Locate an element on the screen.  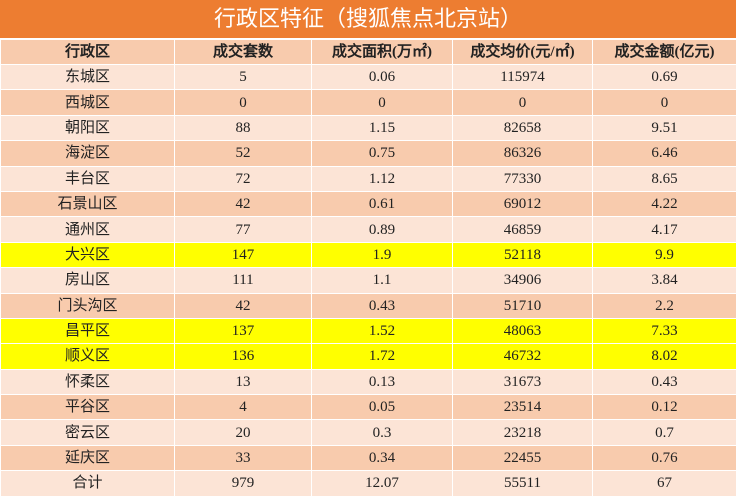
value-cell: 115974 is located at coordinates (522, 77).